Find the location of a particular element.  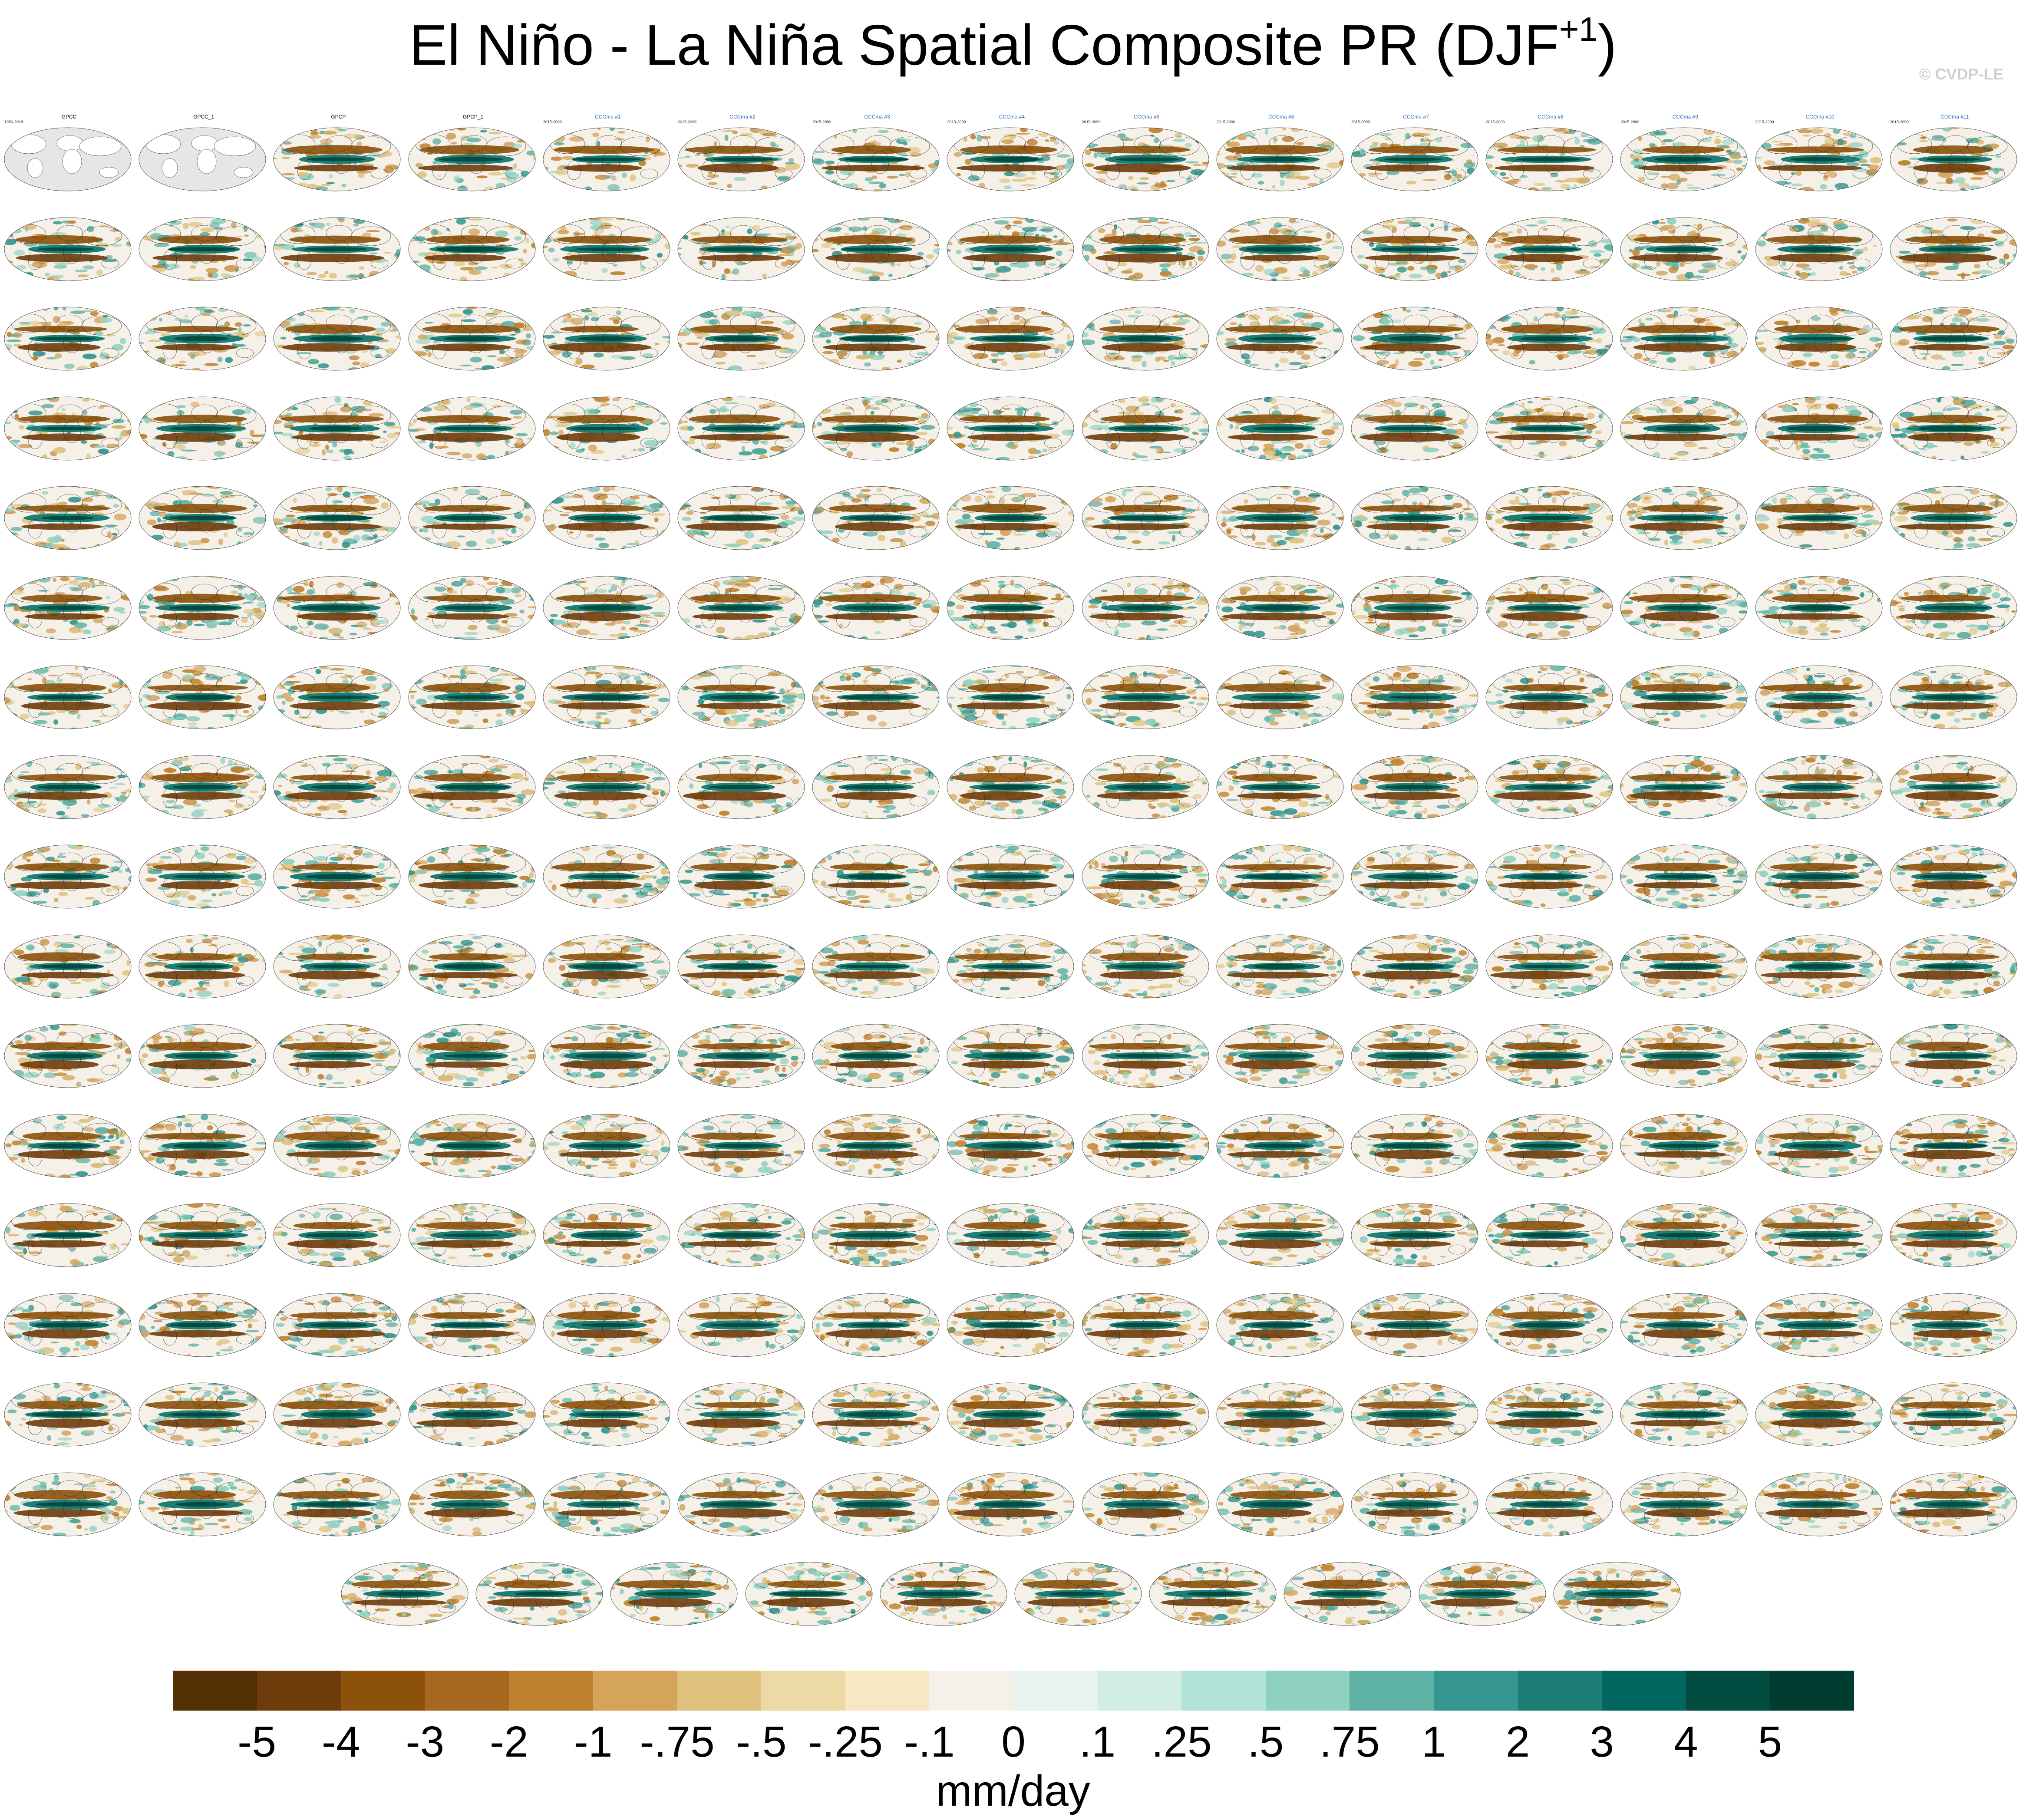

panel-period: 2015-2099 is located at coordinates (552, 122).